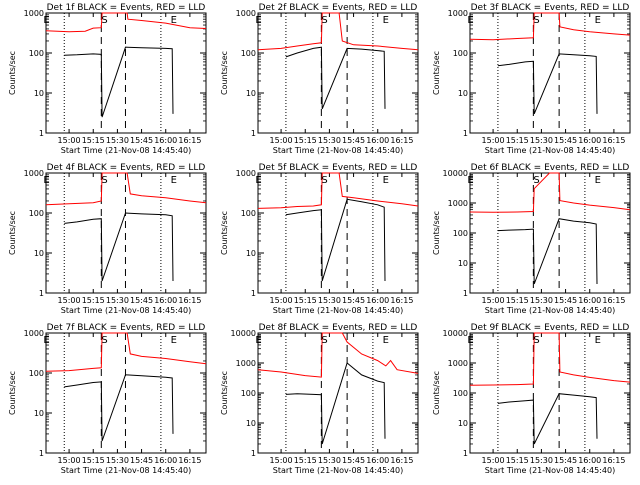 The height and width of the screenshot is (485, 640). What do you see at coordinates (550, 168) in the screenshot?
I see `panel-title: Det 6f BLACK = Events, RED = LLD` at bounding box center [550, 168].